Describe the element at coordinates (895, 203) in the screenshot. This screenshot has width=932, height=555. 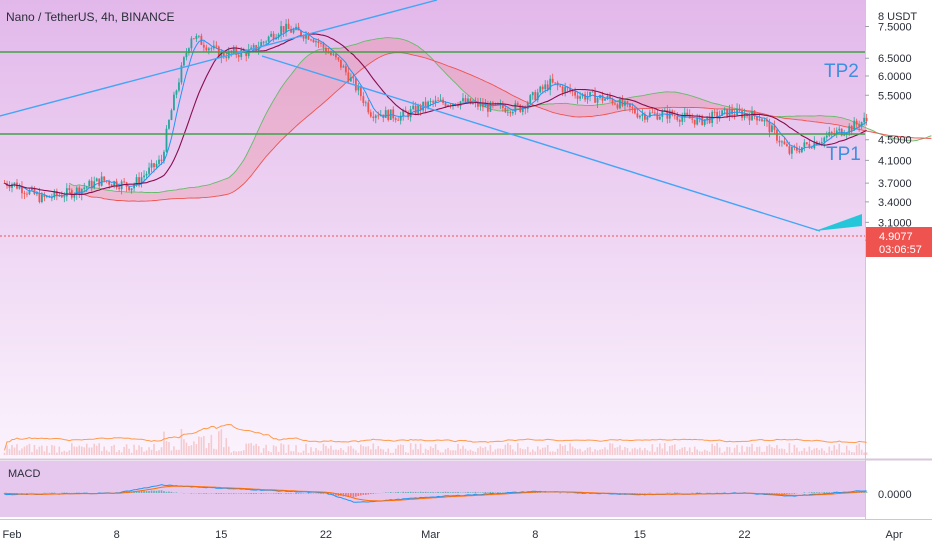
I see `price-axis-tick: 3.4000` at that location.